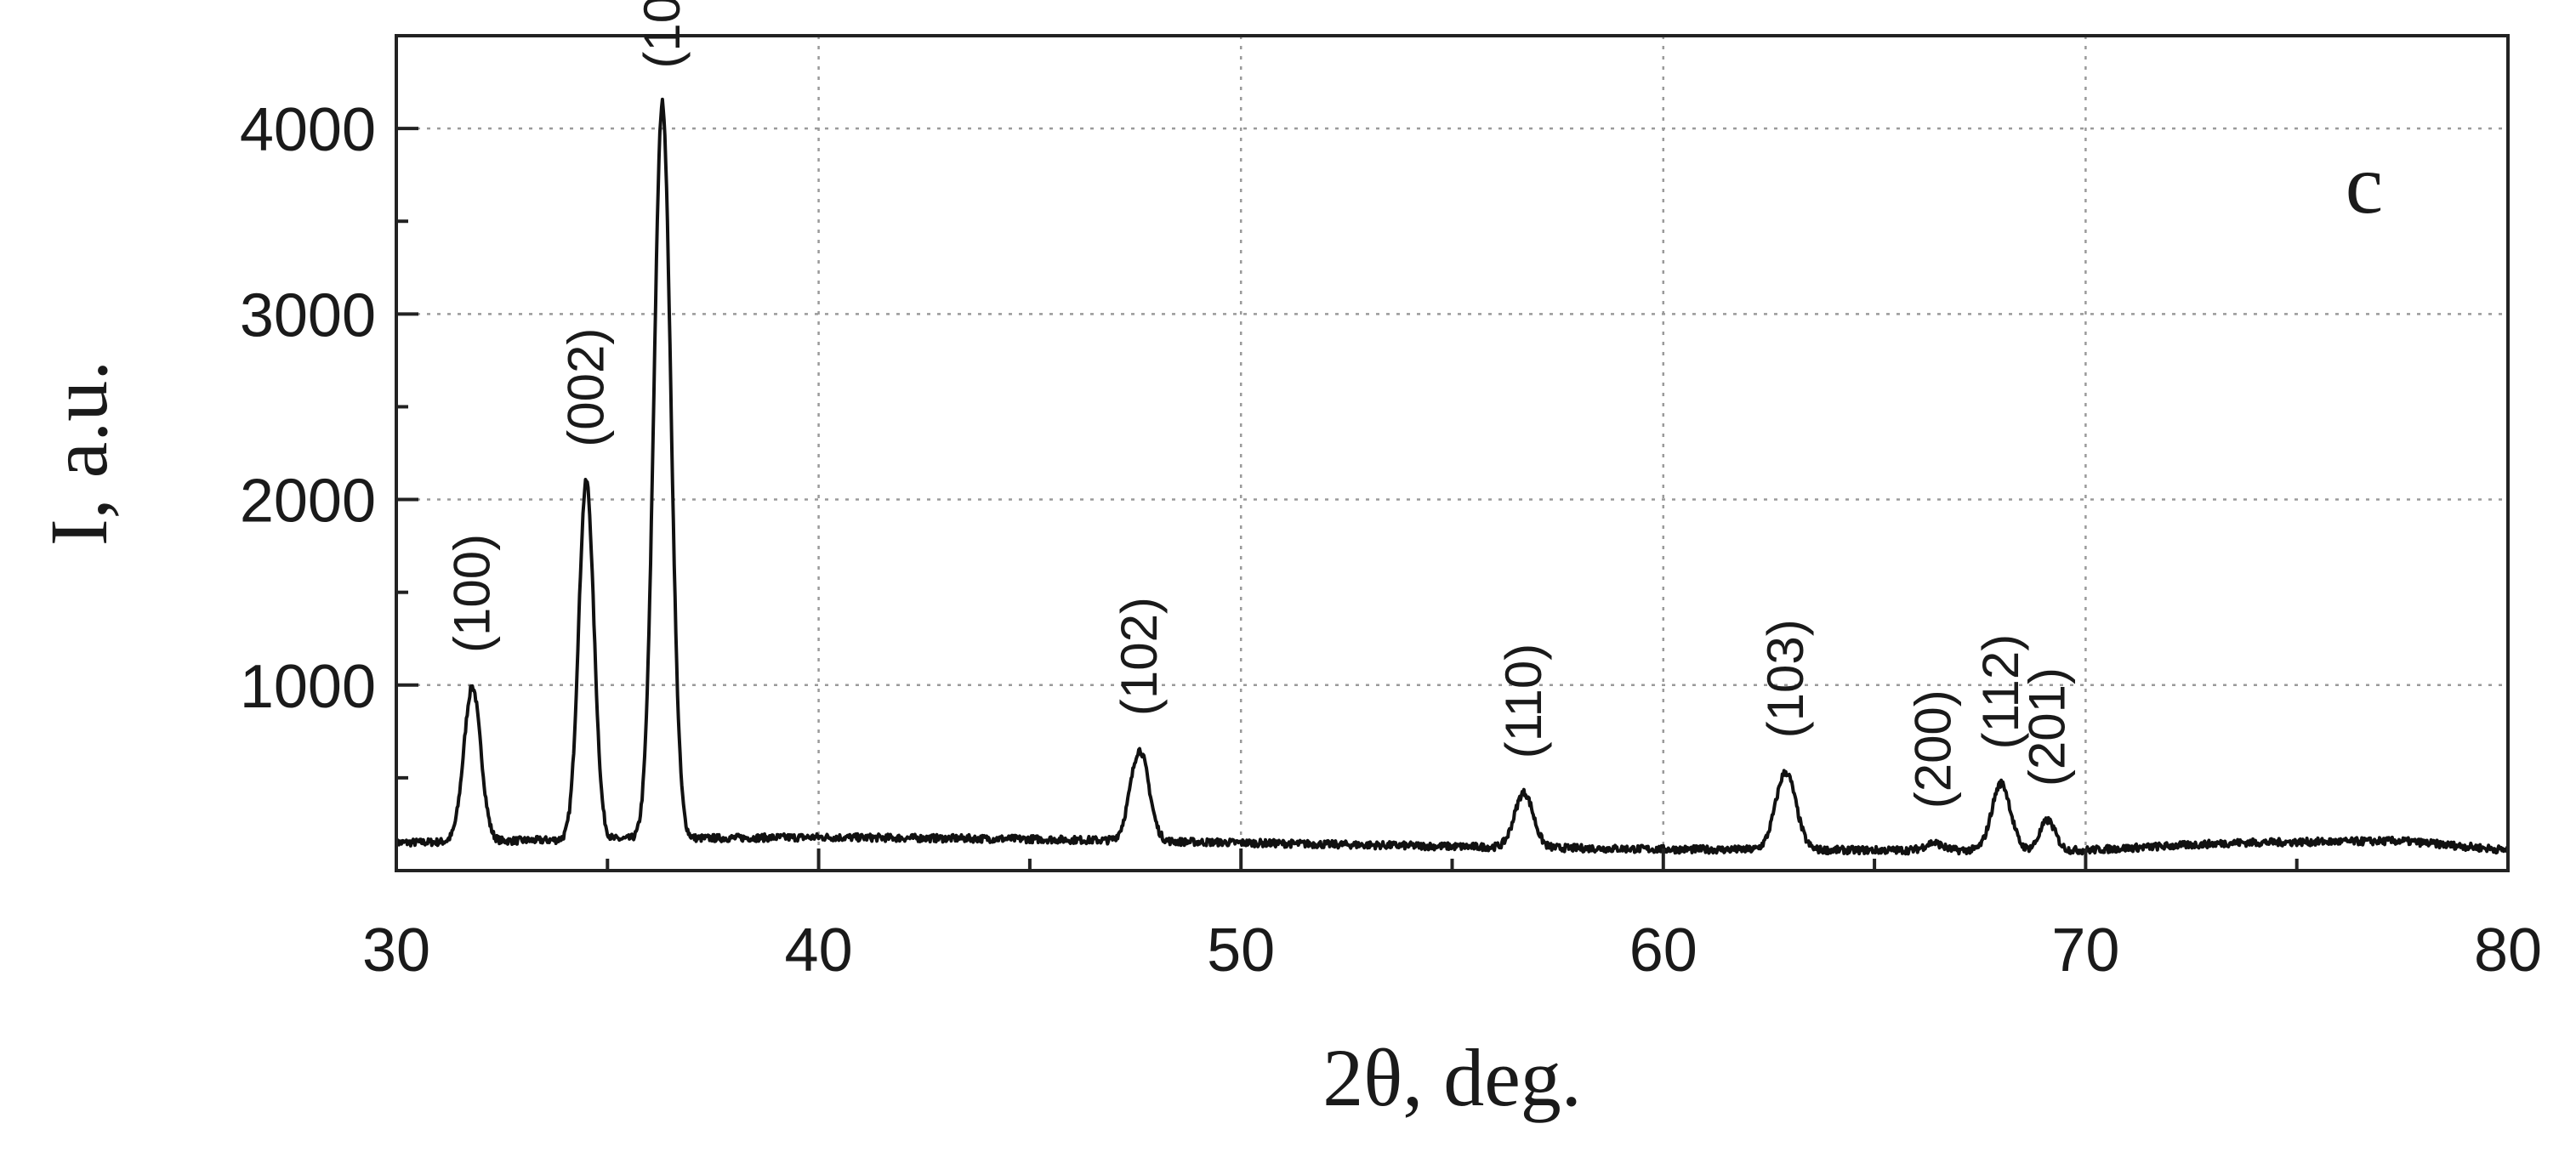 The image size is (2576, 1152). What do you see at coordinates (2364, 184) in the screenshot?
I see `panel-label: c` at bounding box center [2364, 184].